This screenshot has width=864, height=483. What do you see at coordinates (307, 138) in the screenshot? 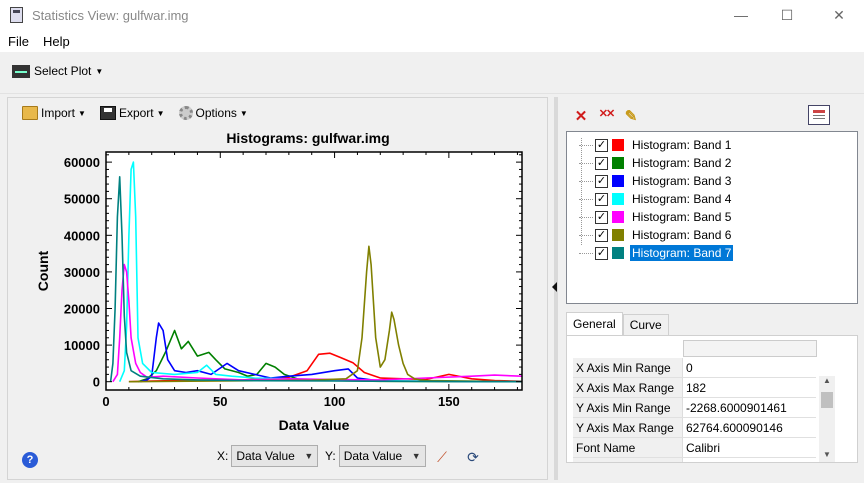
I see `chart-title: Histograms: gulfwar.img` at bounding box center [307, 138].